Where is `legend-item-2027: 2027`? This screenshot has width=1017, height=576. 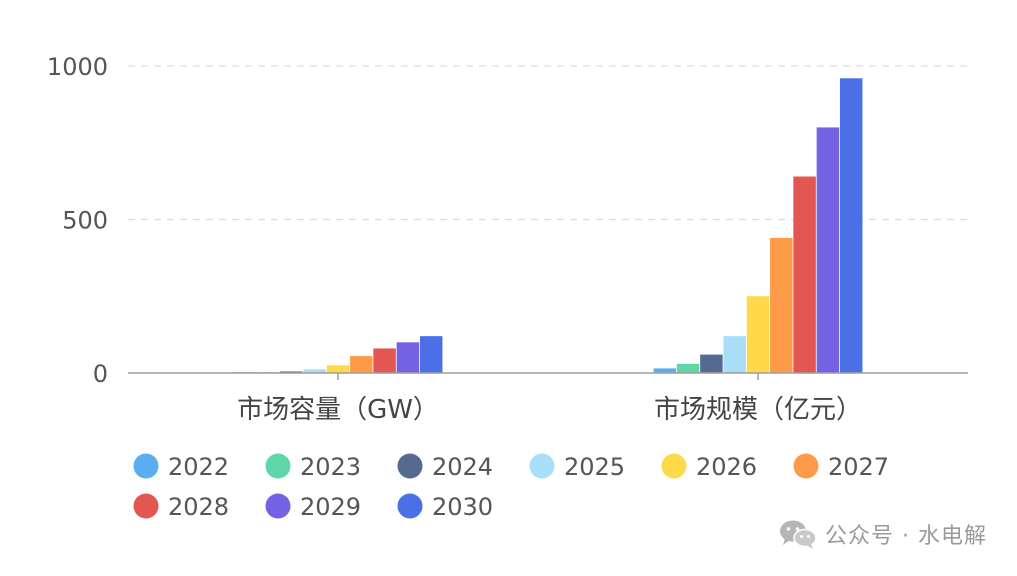
legend-item-2027: 2027 is located at coordinates (841, 467).